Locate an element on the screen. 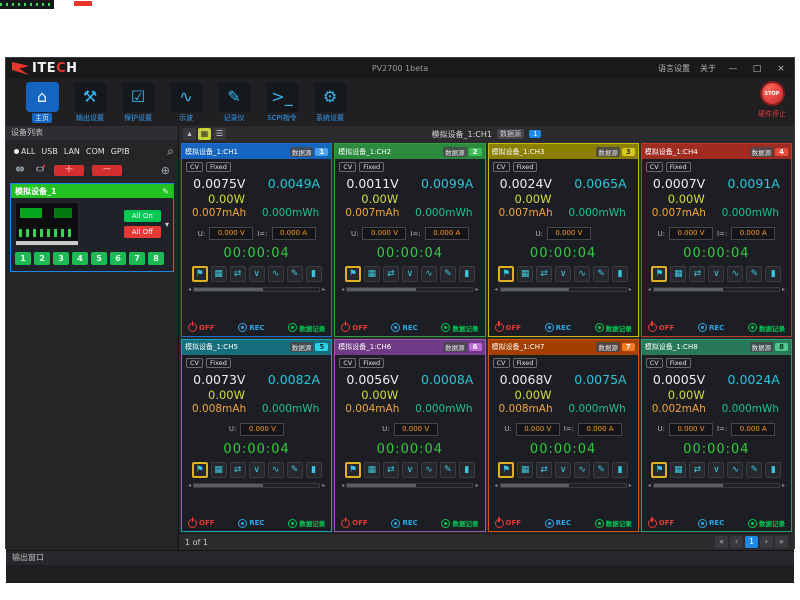  close-button: × is located at coordinates (781, 68).